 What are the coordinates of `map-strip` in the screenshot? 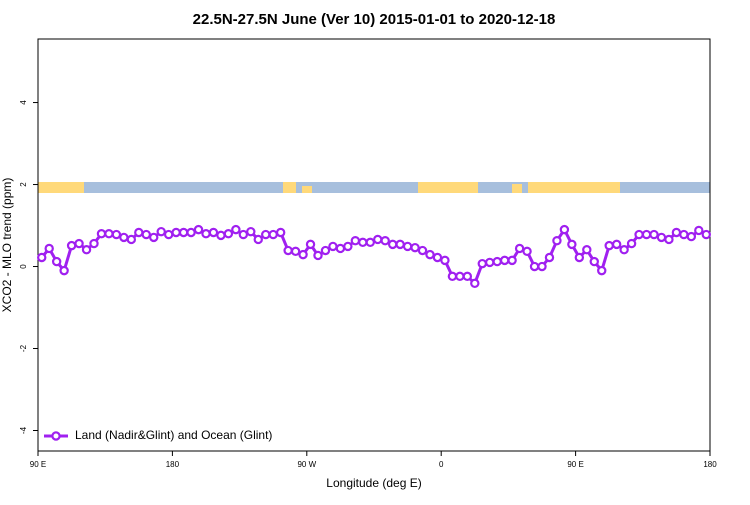 It's located at (374, 187).